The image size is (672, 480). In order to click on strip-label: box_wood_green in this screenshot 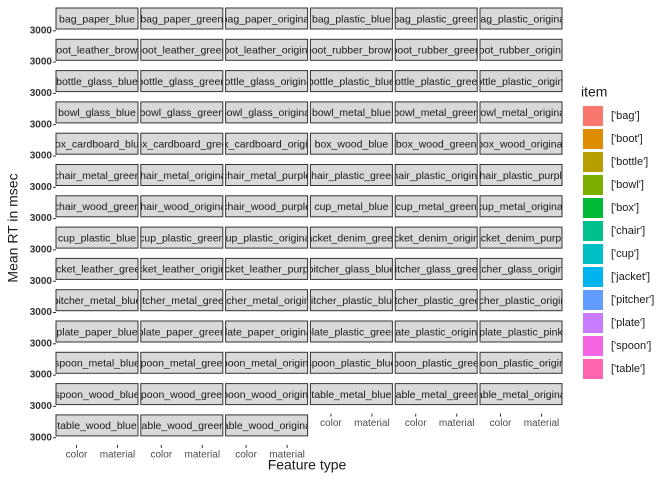, I will do `click(436, 144)`.